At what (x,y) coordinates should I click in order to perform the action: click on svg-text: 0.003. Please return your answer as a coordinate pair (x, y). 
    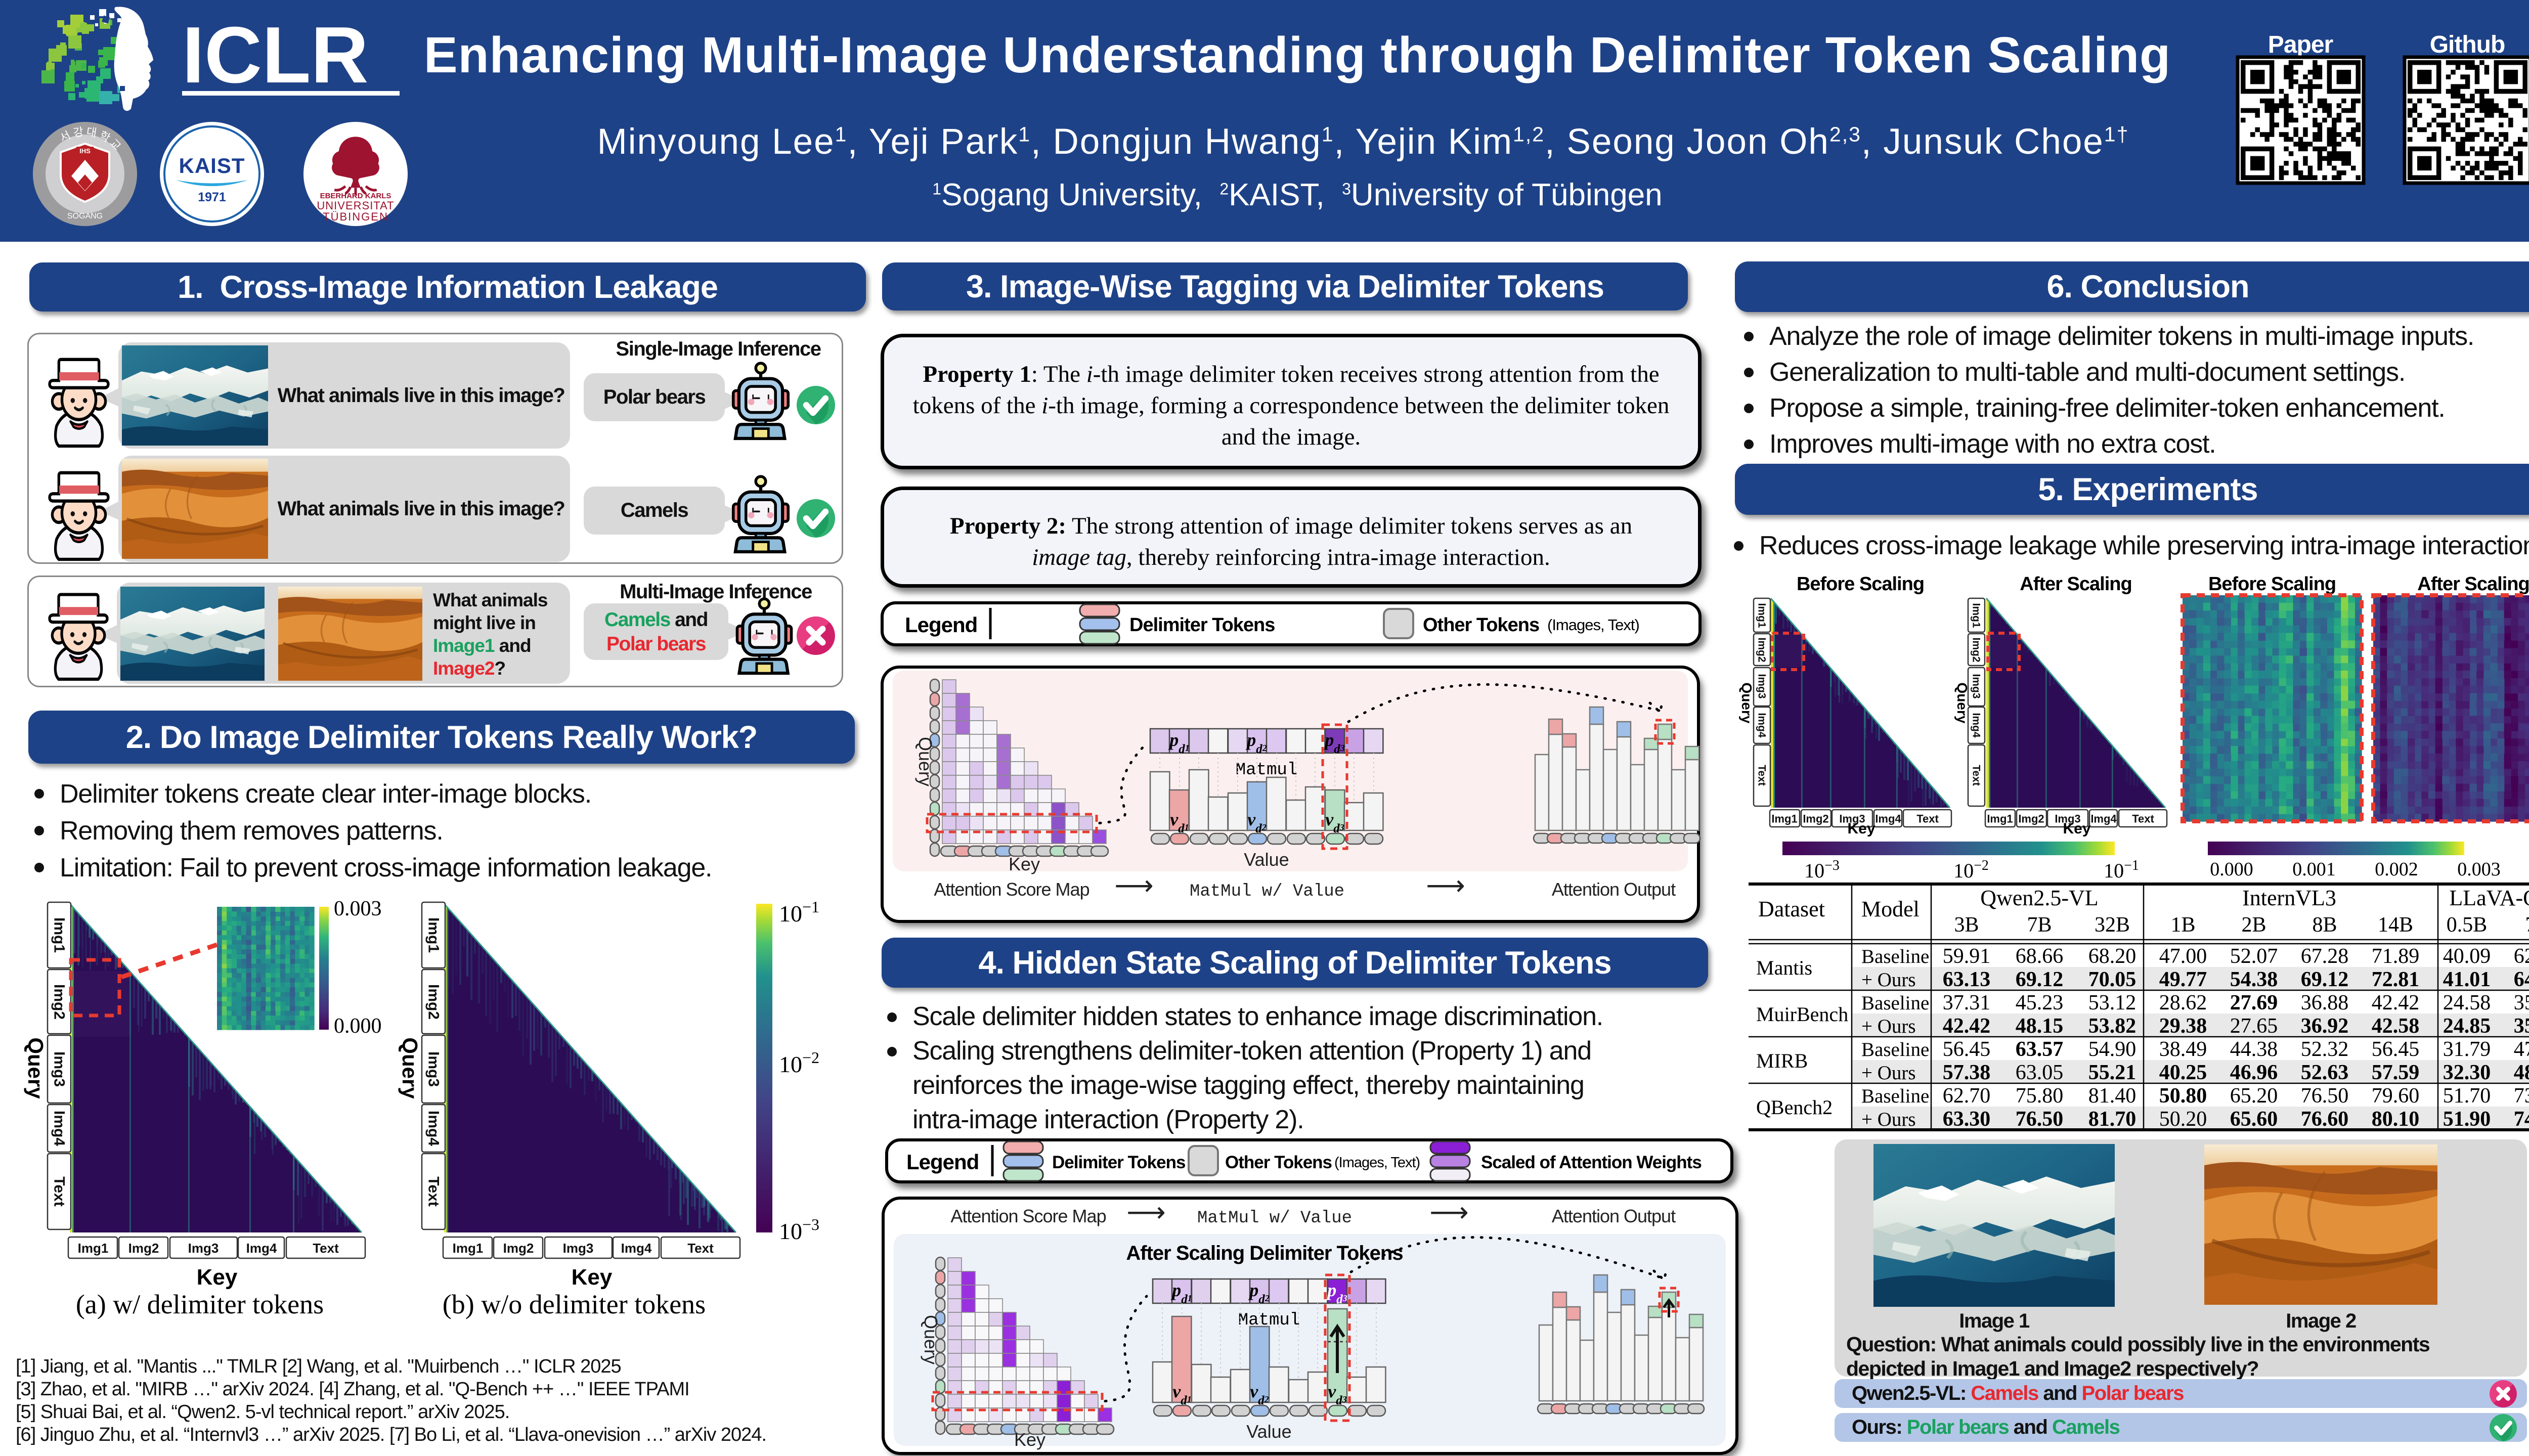
    Looking at the image, I should click on (358, 908).